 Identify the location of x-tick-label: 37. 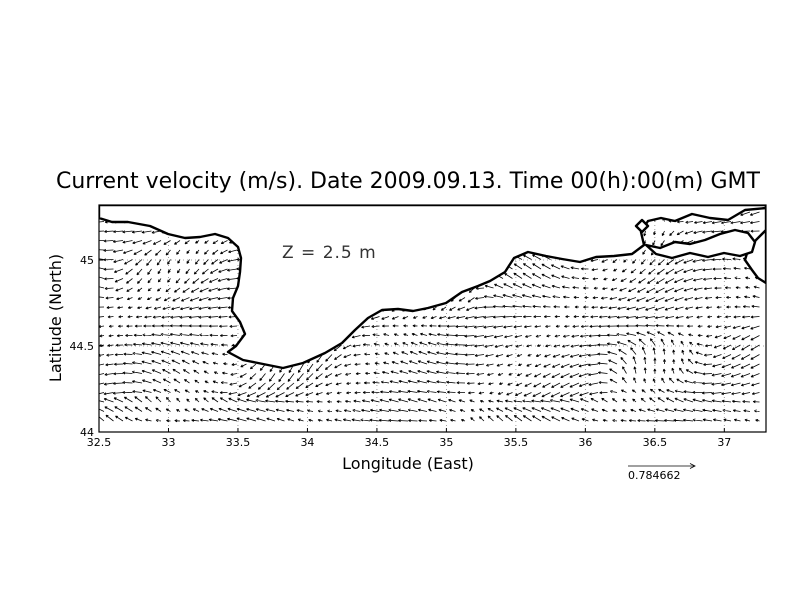
(724, 442).